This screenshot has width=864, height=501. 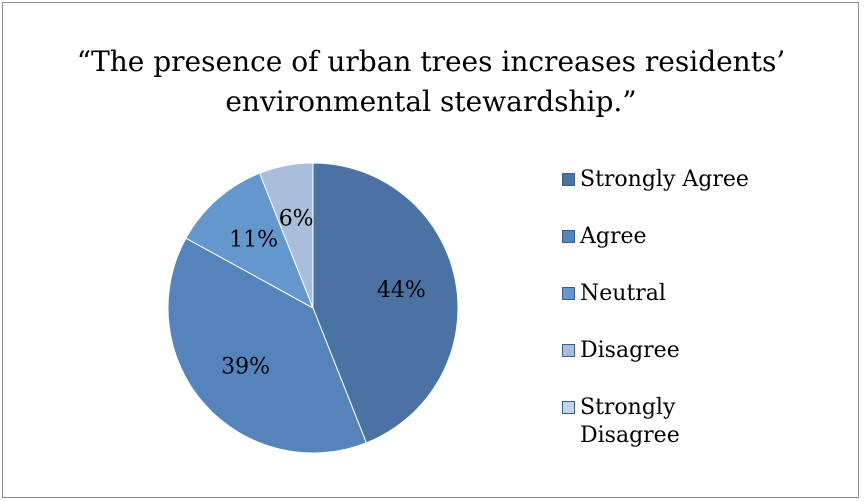 I want to click on legend-item-disagree: Disagree, so click(x=710, y=351).